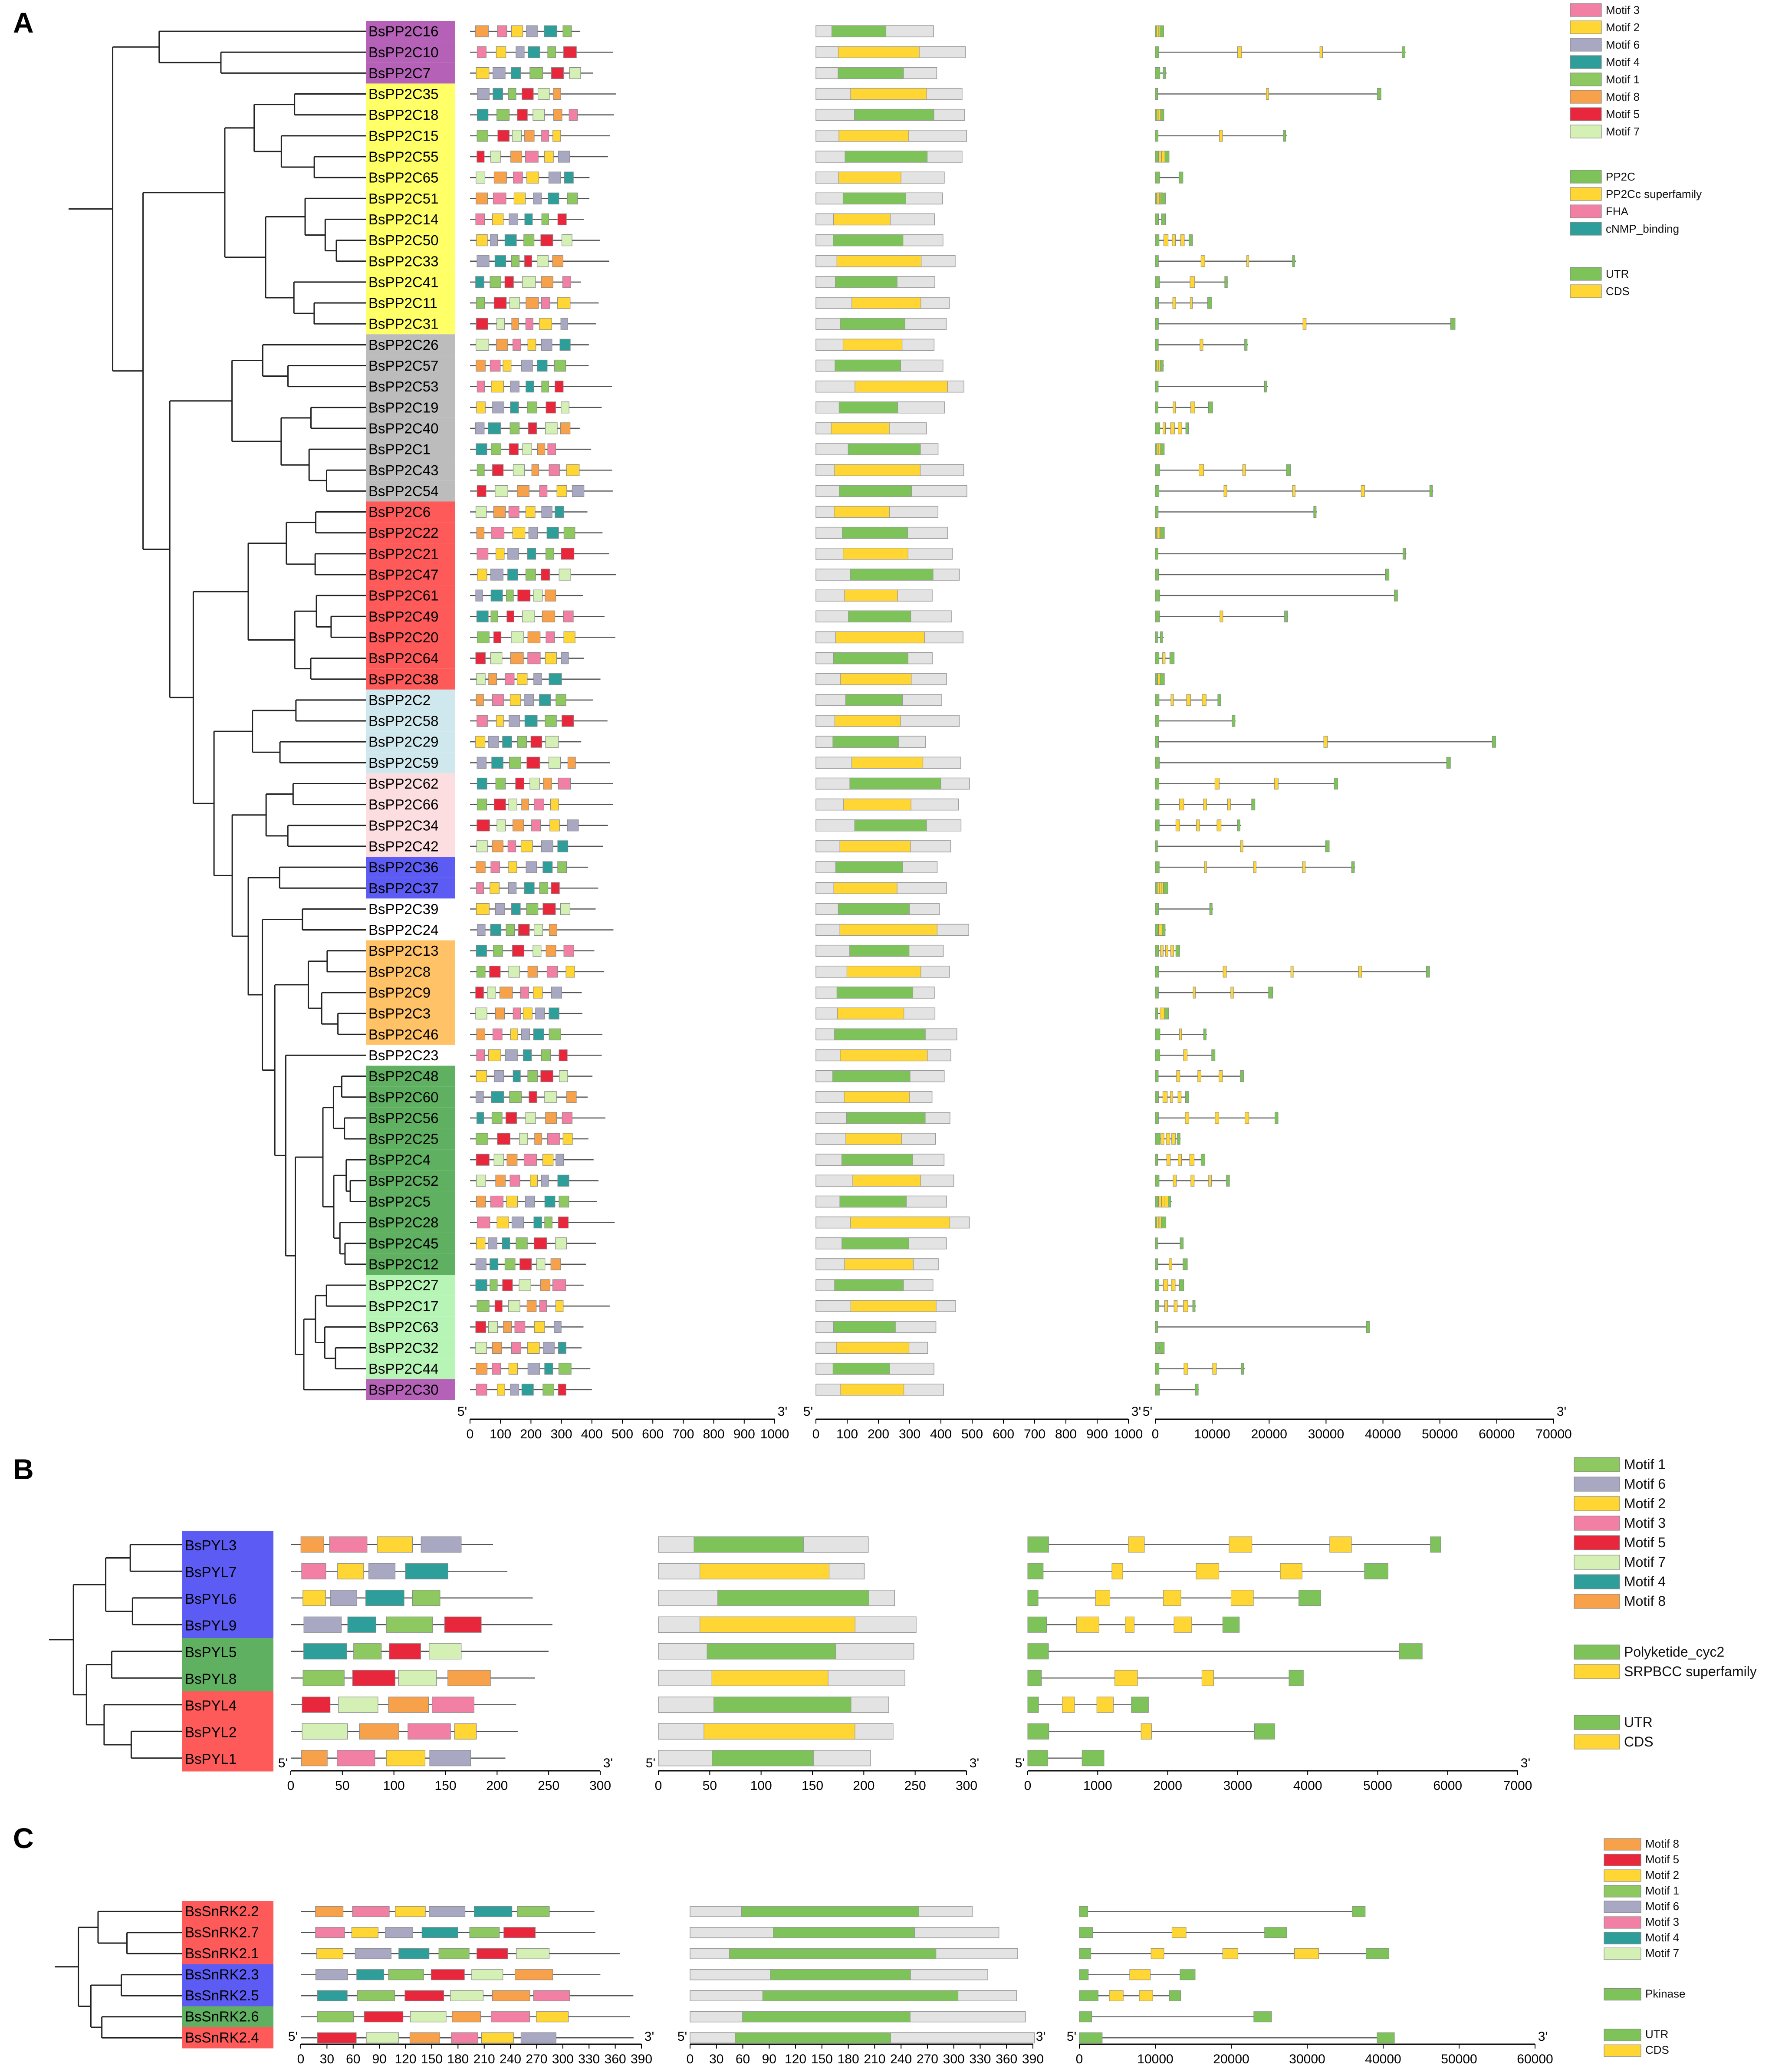 Image resolution: width=1772 pixels, height=2072 pixels. I want to click on axis-tick-label: 500, so click(972, 1434).